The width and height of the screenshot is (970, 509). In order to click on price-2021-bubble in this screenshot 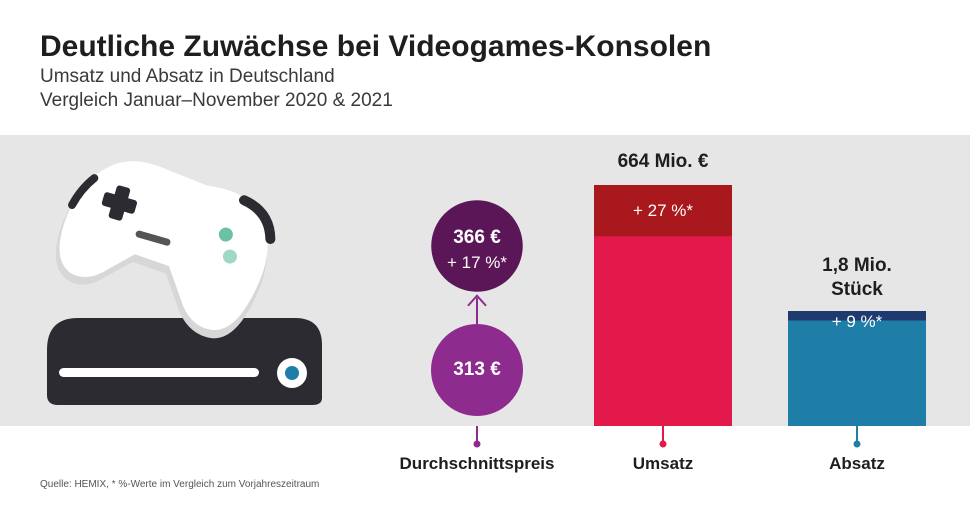, I will do `click(477, 246)`.